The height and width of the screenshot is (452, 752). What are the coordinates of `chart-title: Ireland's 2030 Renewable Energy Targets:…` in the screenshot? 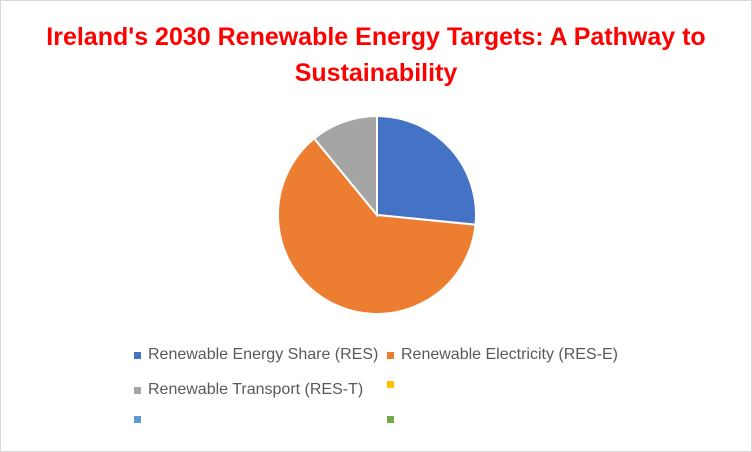 It's located at (376, 55).